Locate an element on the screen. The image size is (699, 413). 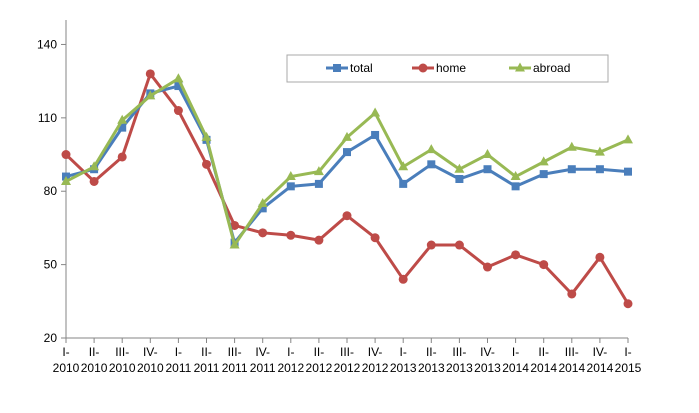
y-tick-label: 50 is located at coordinates (51, 265).